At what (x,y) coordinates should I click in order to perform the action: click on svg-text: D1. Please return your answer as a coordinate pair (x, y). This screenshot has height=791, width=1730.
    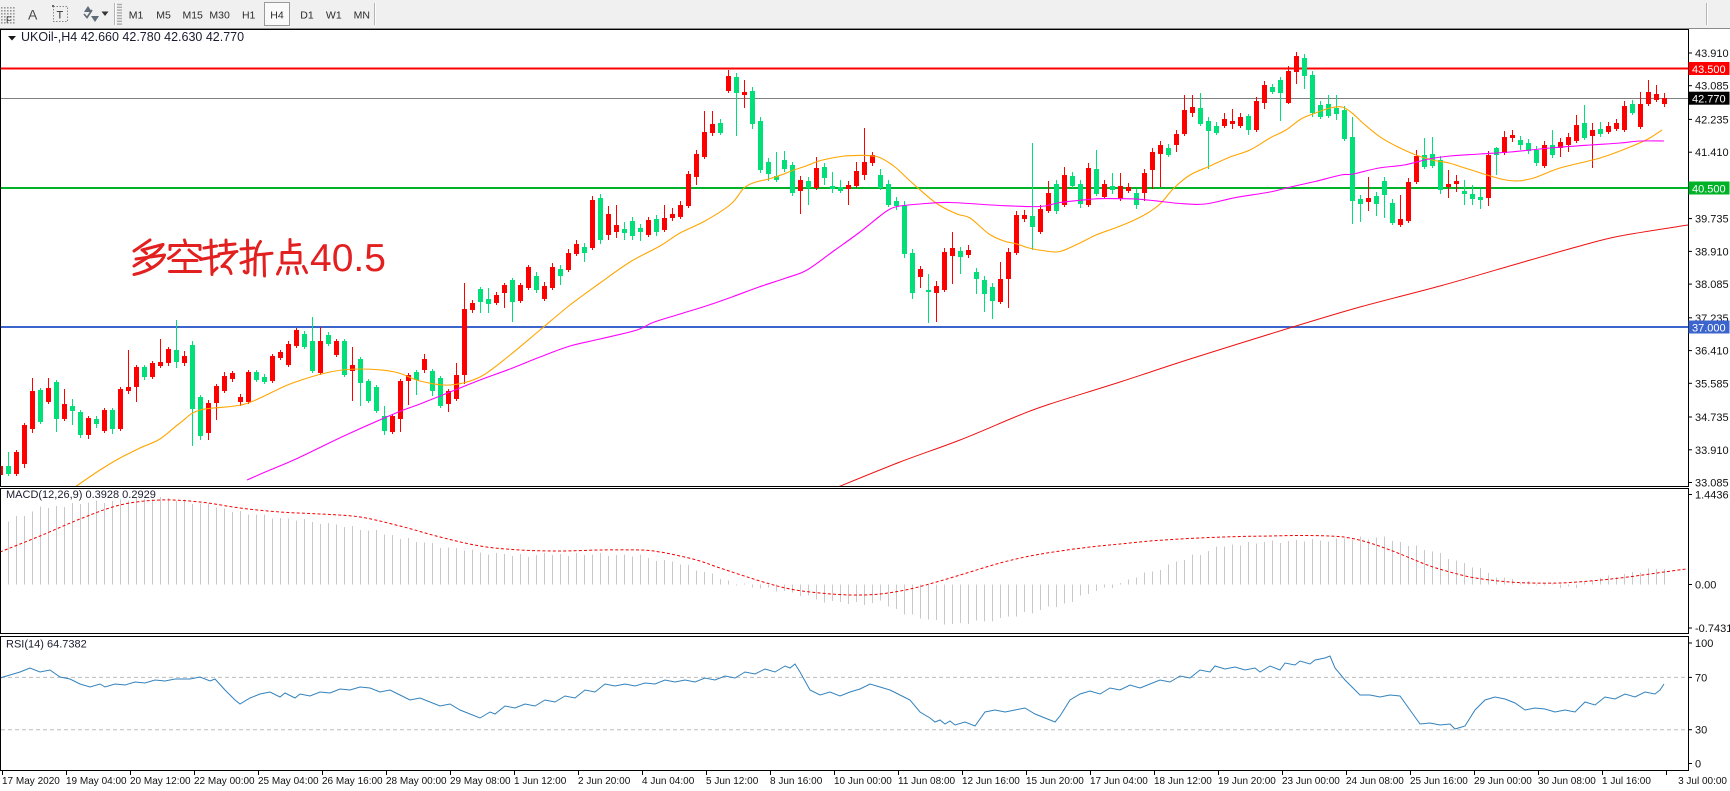
    Looking at the image, I should click on (307, 16).